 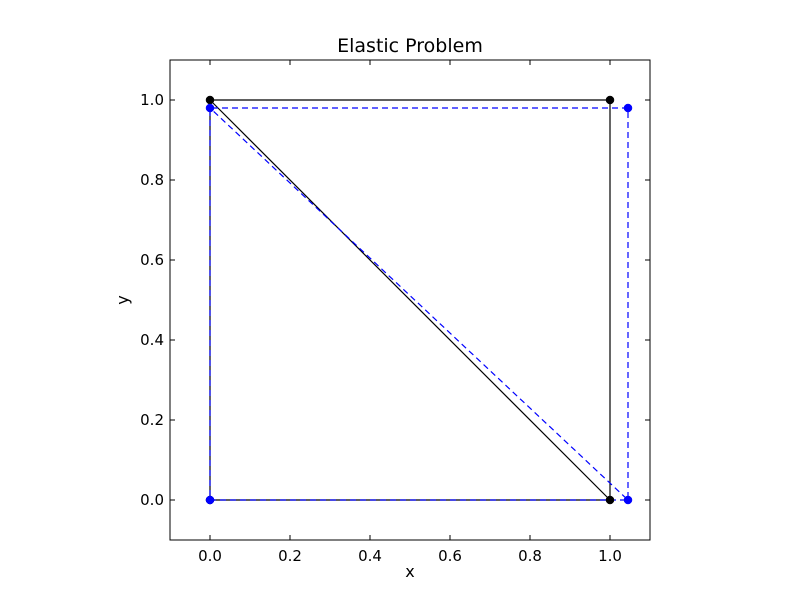 What do you see at coordinates (450, 556) in the screenshot?
I see `x-tick-label: 0.6` at bounding box center [450, 556].